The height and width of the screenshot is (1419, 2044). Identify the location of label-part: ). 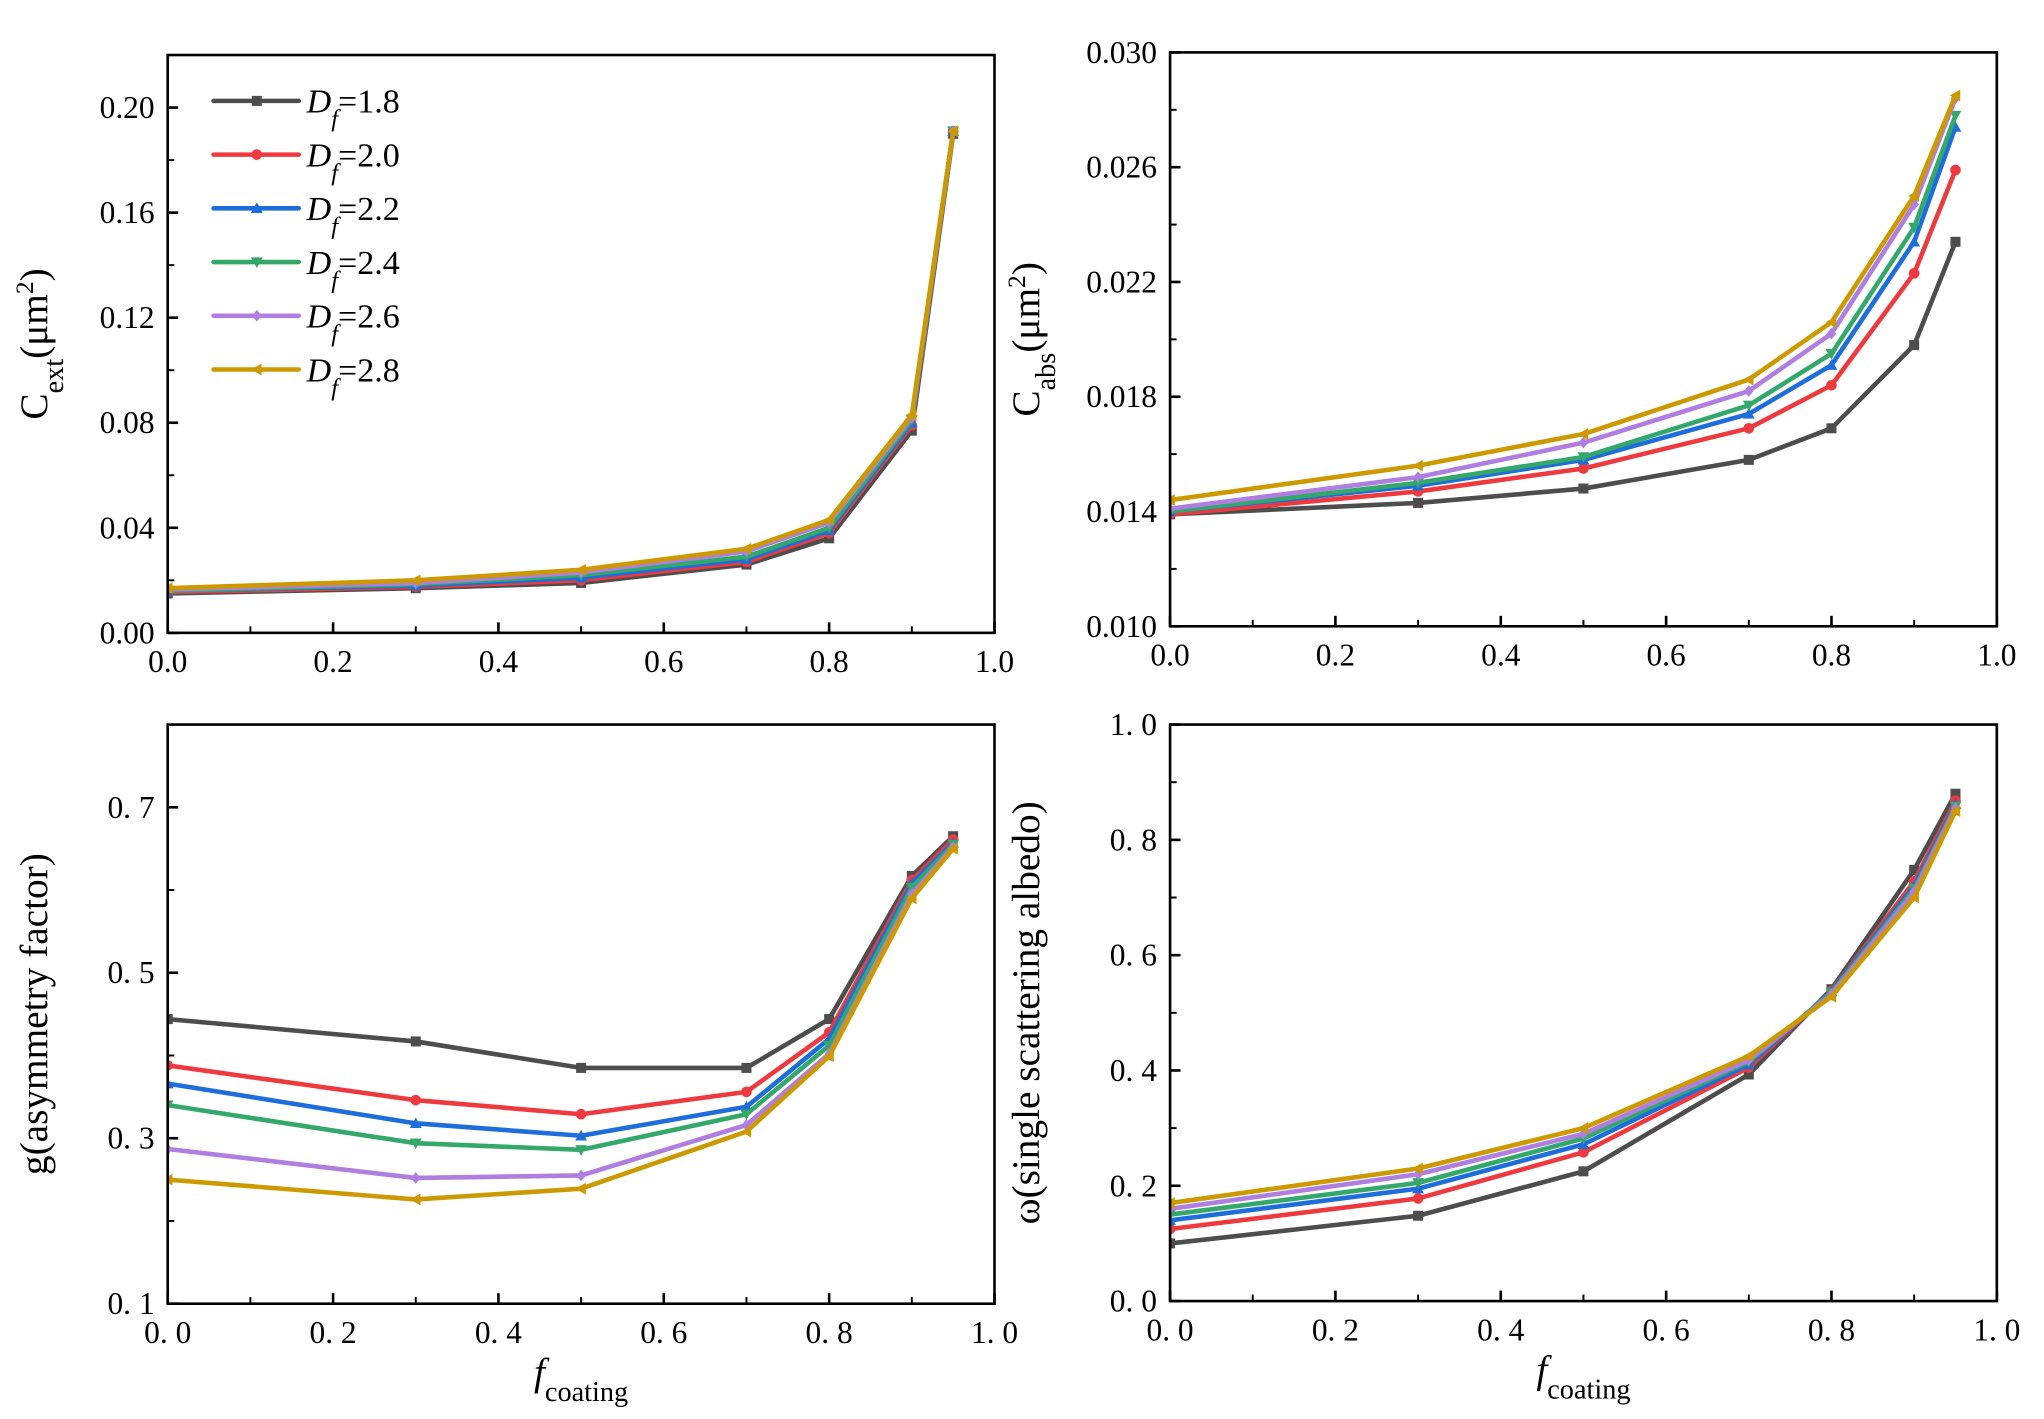
(34, 274).